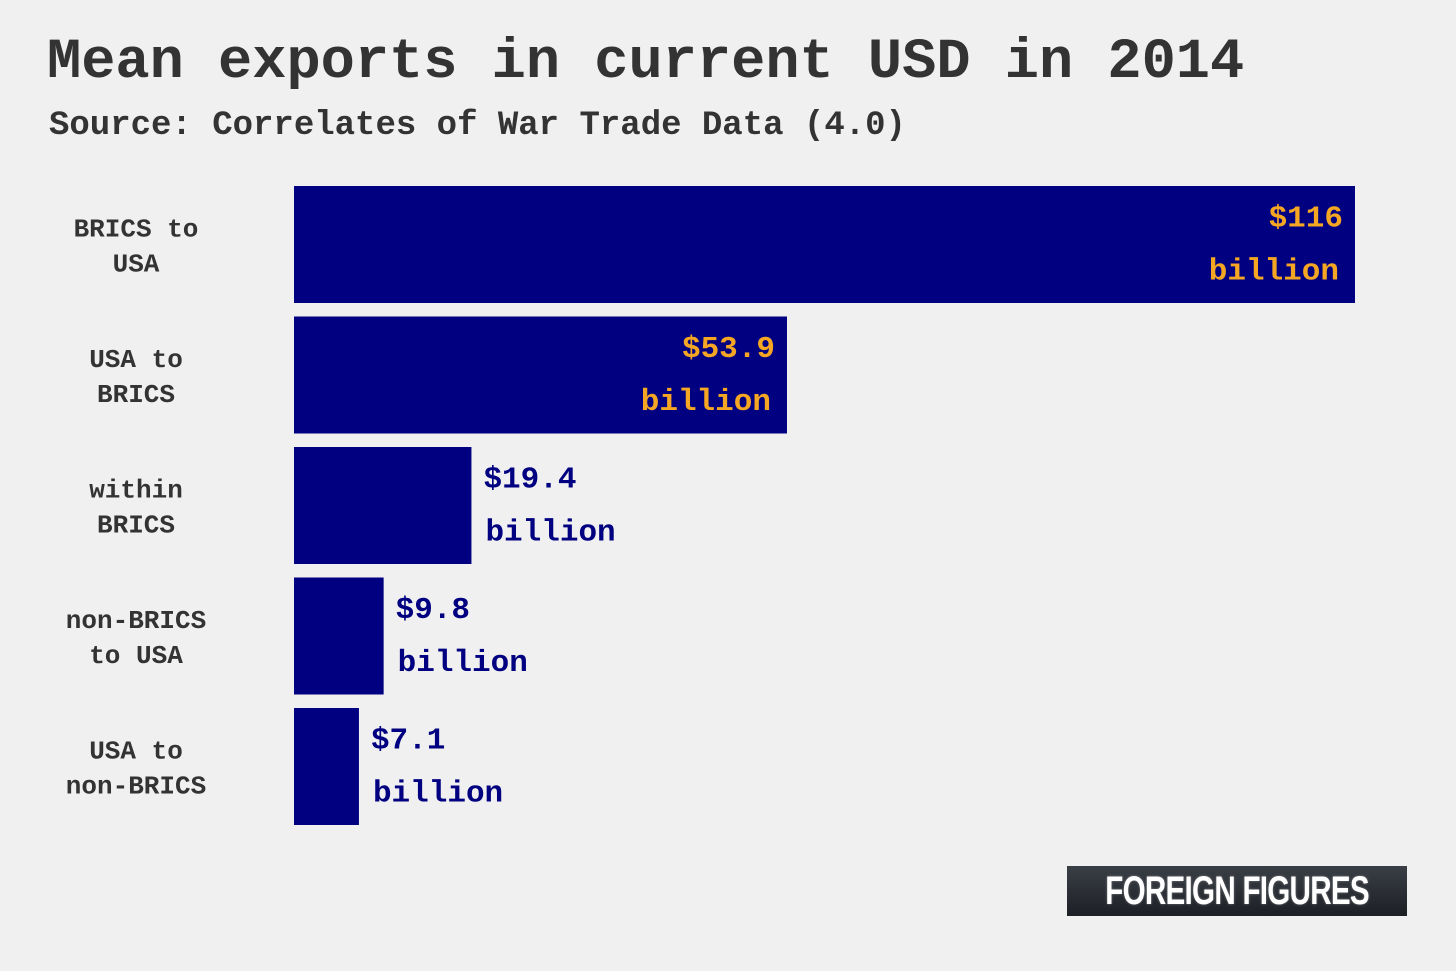  I want to click on value-label-1-0: $53.9, so click(728, 349).